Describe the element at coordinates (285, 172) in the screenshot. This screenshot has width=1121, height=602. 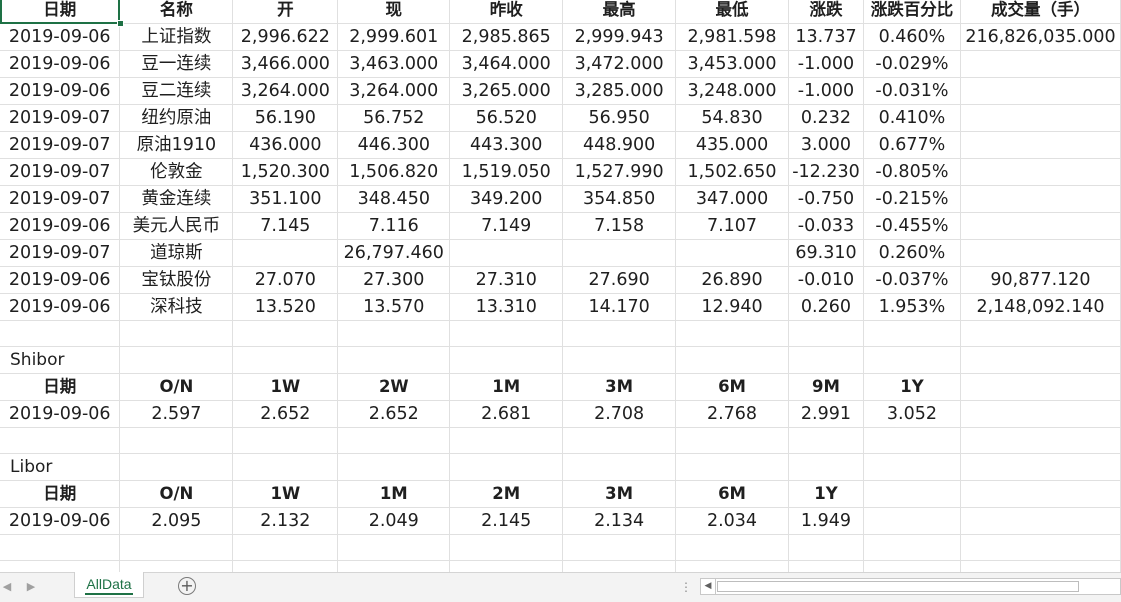
I see `data-cell: 1,520.300` at that location.